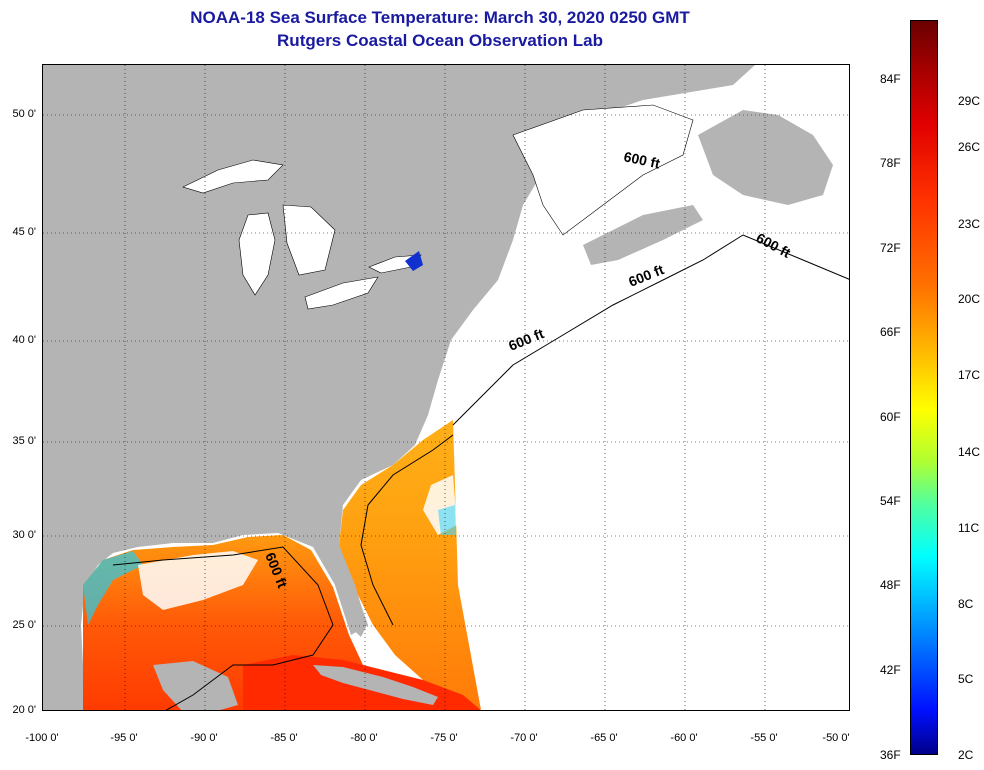  I want to click on temperature-colorbar, so click(924, 387).